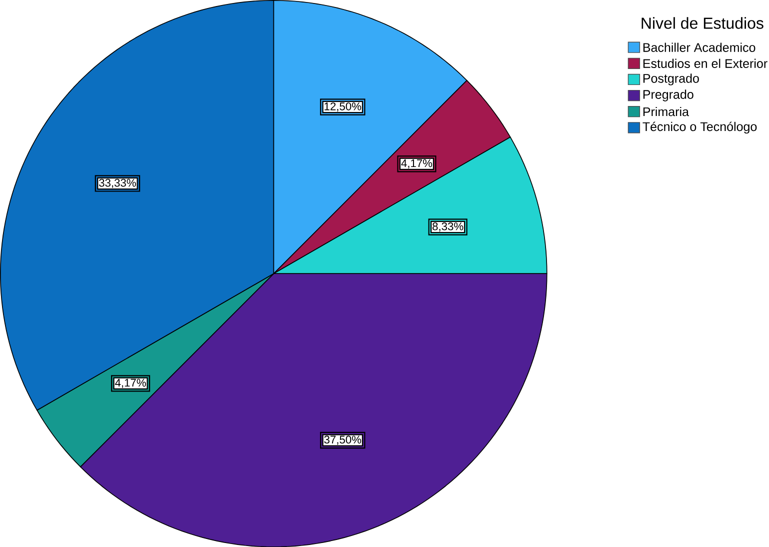 The image size is (769, 547). Describe the element at coordinates (705, 63) in the screenshot. I see `legend-label: Estudios en el Exterior` at that location.